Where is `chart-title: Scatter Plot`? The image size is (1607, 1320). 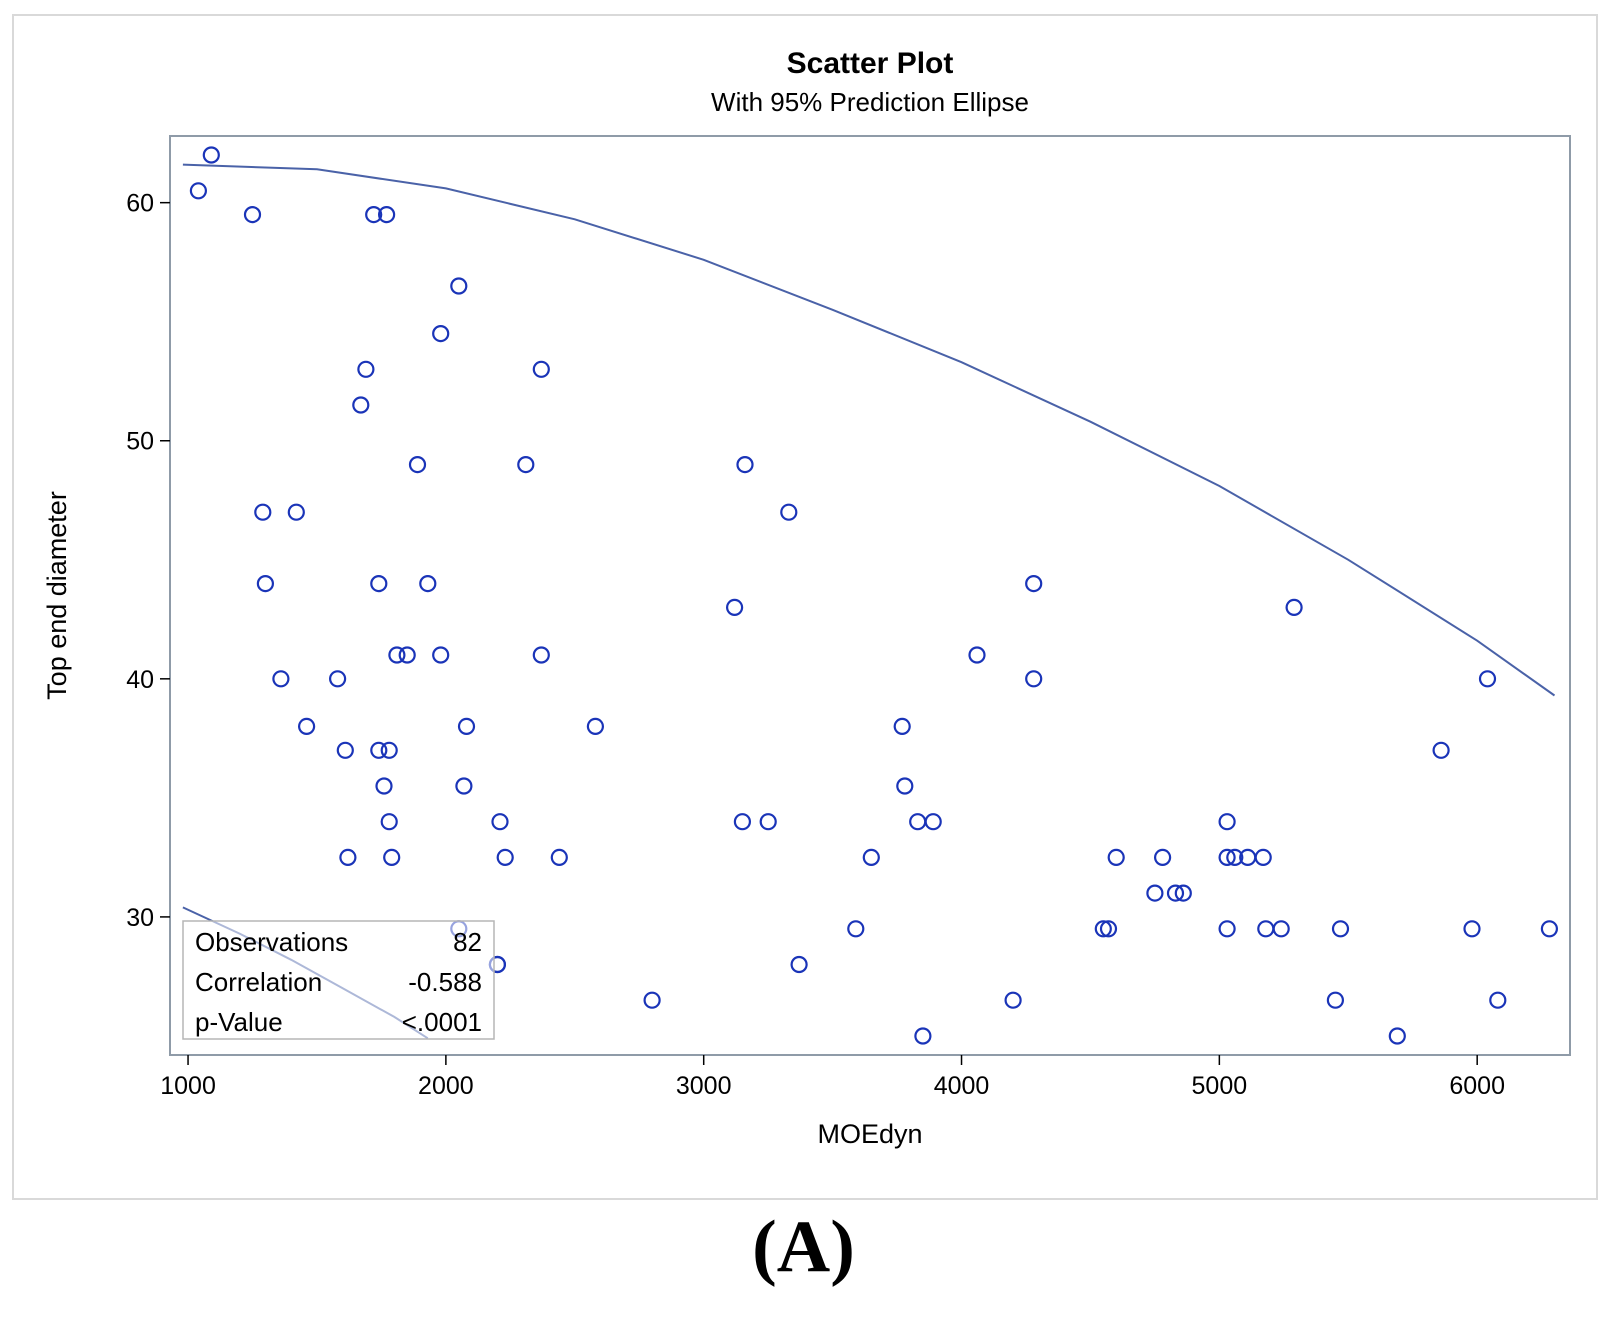 chart-title: Scatter Plot is located at coordinates (870, 63).